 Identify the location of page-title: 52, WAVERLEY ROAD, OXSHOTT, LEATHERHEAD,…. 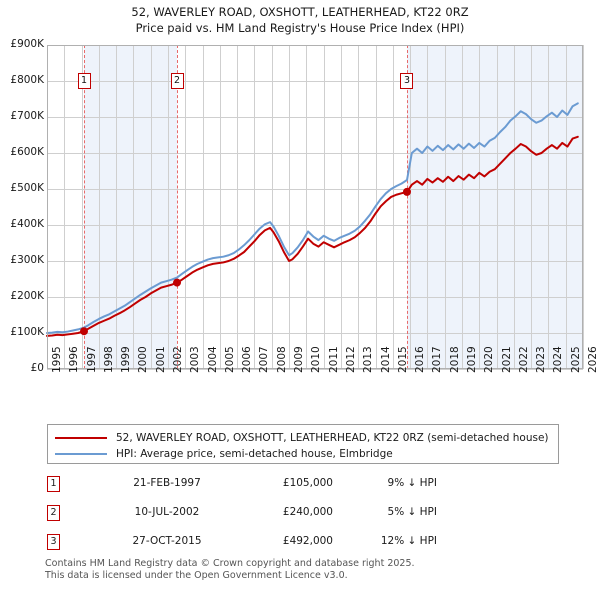
(300, 20).